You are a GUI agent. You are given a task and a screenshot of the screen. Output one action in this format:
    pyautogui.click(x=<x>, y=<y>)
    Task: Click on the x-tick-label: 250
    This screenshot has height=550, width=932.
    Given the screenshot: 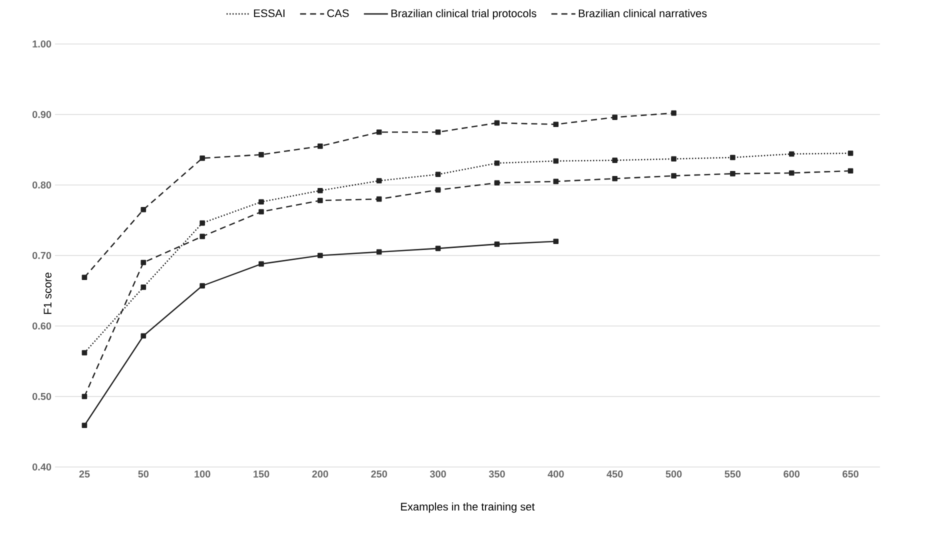 What is the action you would take?
    pyautogui.click(x=379, y=474)
    